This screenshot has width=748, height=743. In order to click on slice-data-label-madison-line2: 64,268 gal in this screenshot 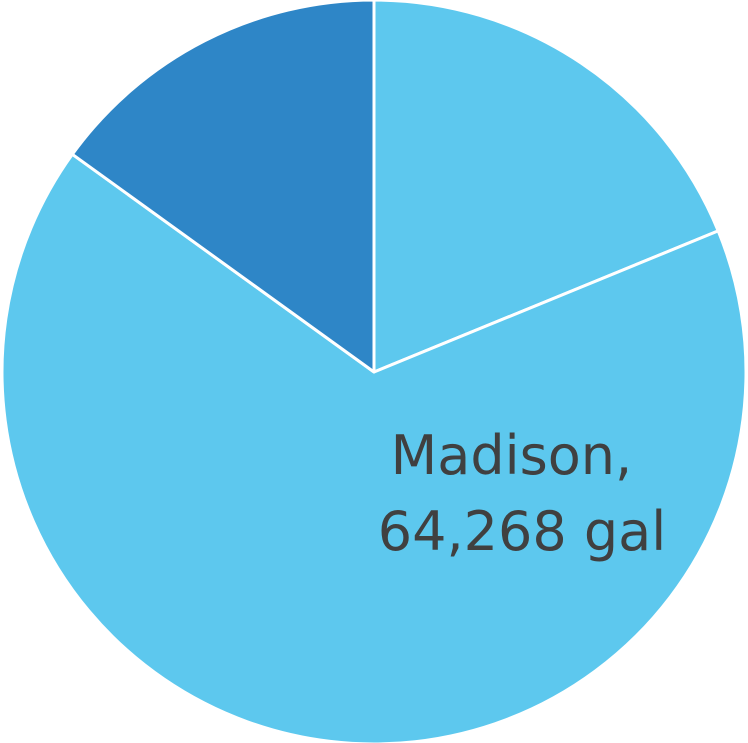, I will do `click(522, 531)`.